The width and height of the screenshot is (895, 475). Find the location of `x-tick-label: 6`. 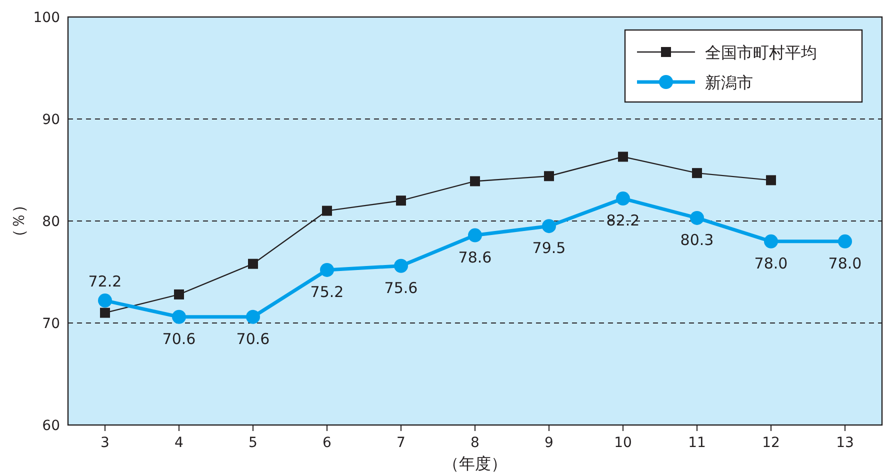

x-tick-label: 6 is located at coordinates (327, 443).